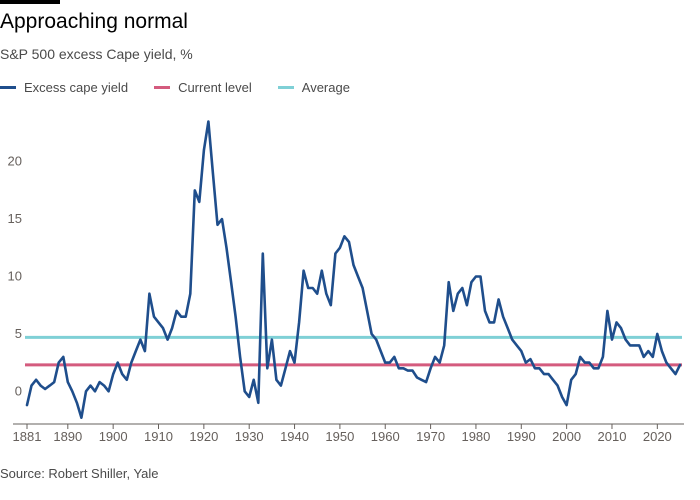 The image size is (700, 500). What do you see at coordinates (188, 87) in the screenshot?
I see `chart-legend: Excess cape yield Current level Average` at bounding box center [188, 87].